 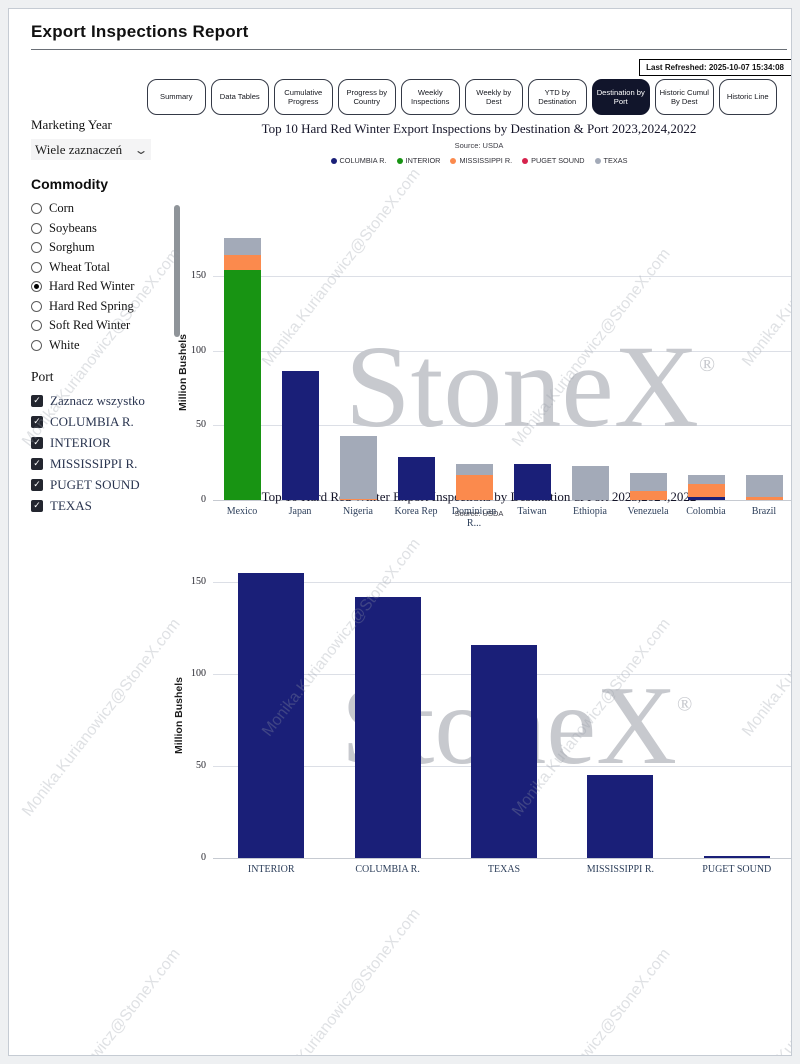 What do you see at coordinates (553, 160) in the screenshot?
I see `legend-item-puget-sound: PUGET SOUND` at bounding box center [553, 160].